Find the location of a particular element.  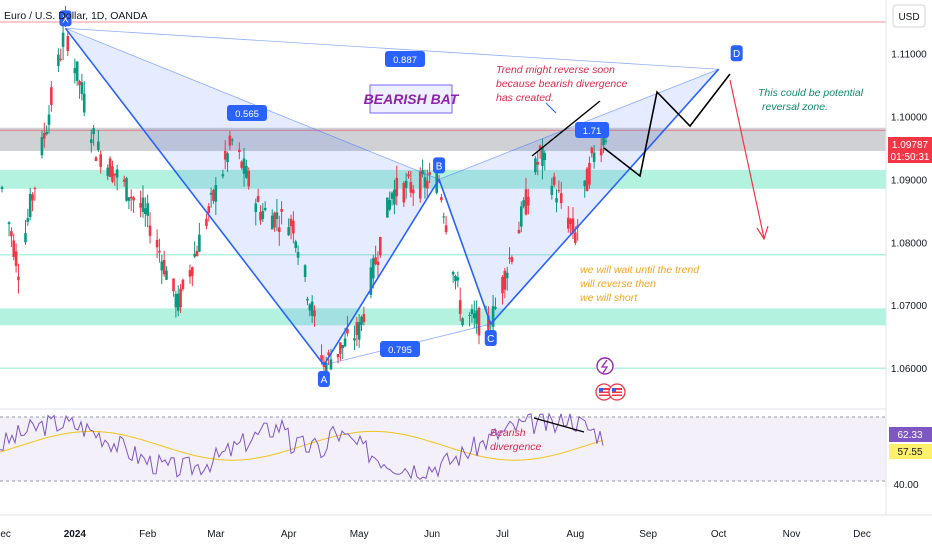

pattern-name-box is located at coordinates (411, 99).